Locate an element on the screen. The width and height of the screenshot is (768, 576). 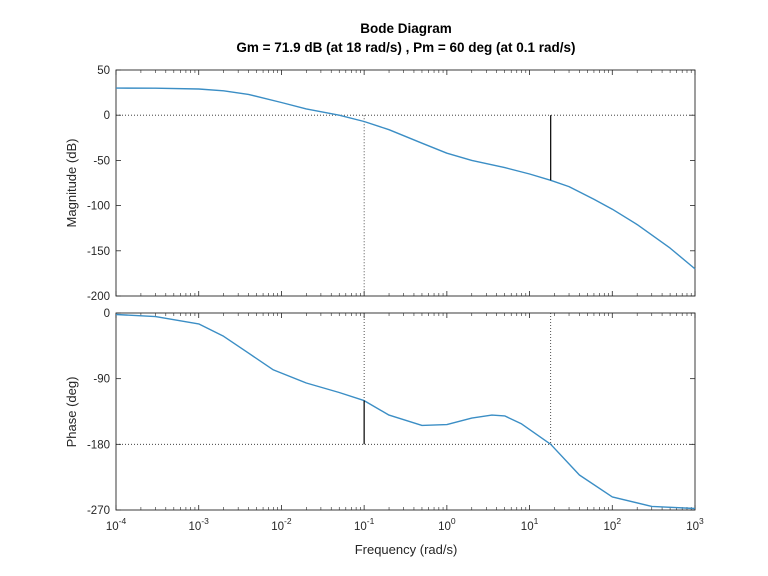
magnitude-ytick-label: 50 is located at coordinates (103, 71).